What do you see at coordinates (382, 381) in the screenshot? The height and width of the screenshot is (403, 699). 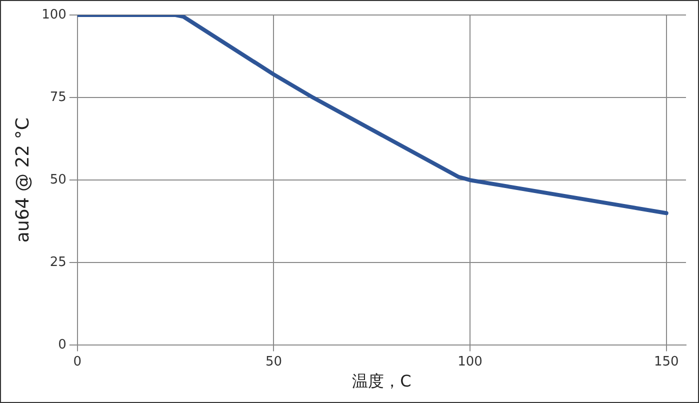 I see `x-axis-title: 温度，C` at bounding box center [382, 381].